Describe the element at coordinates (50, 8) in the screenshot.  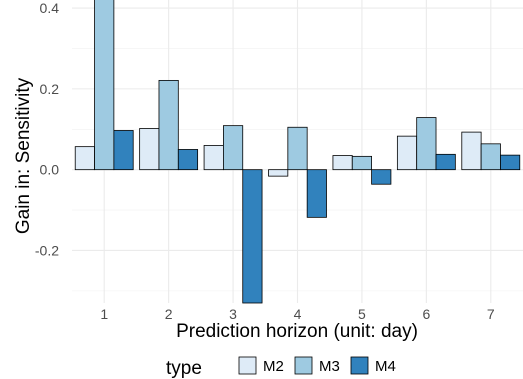
I see `y-tick-label: 0.4` at that location.